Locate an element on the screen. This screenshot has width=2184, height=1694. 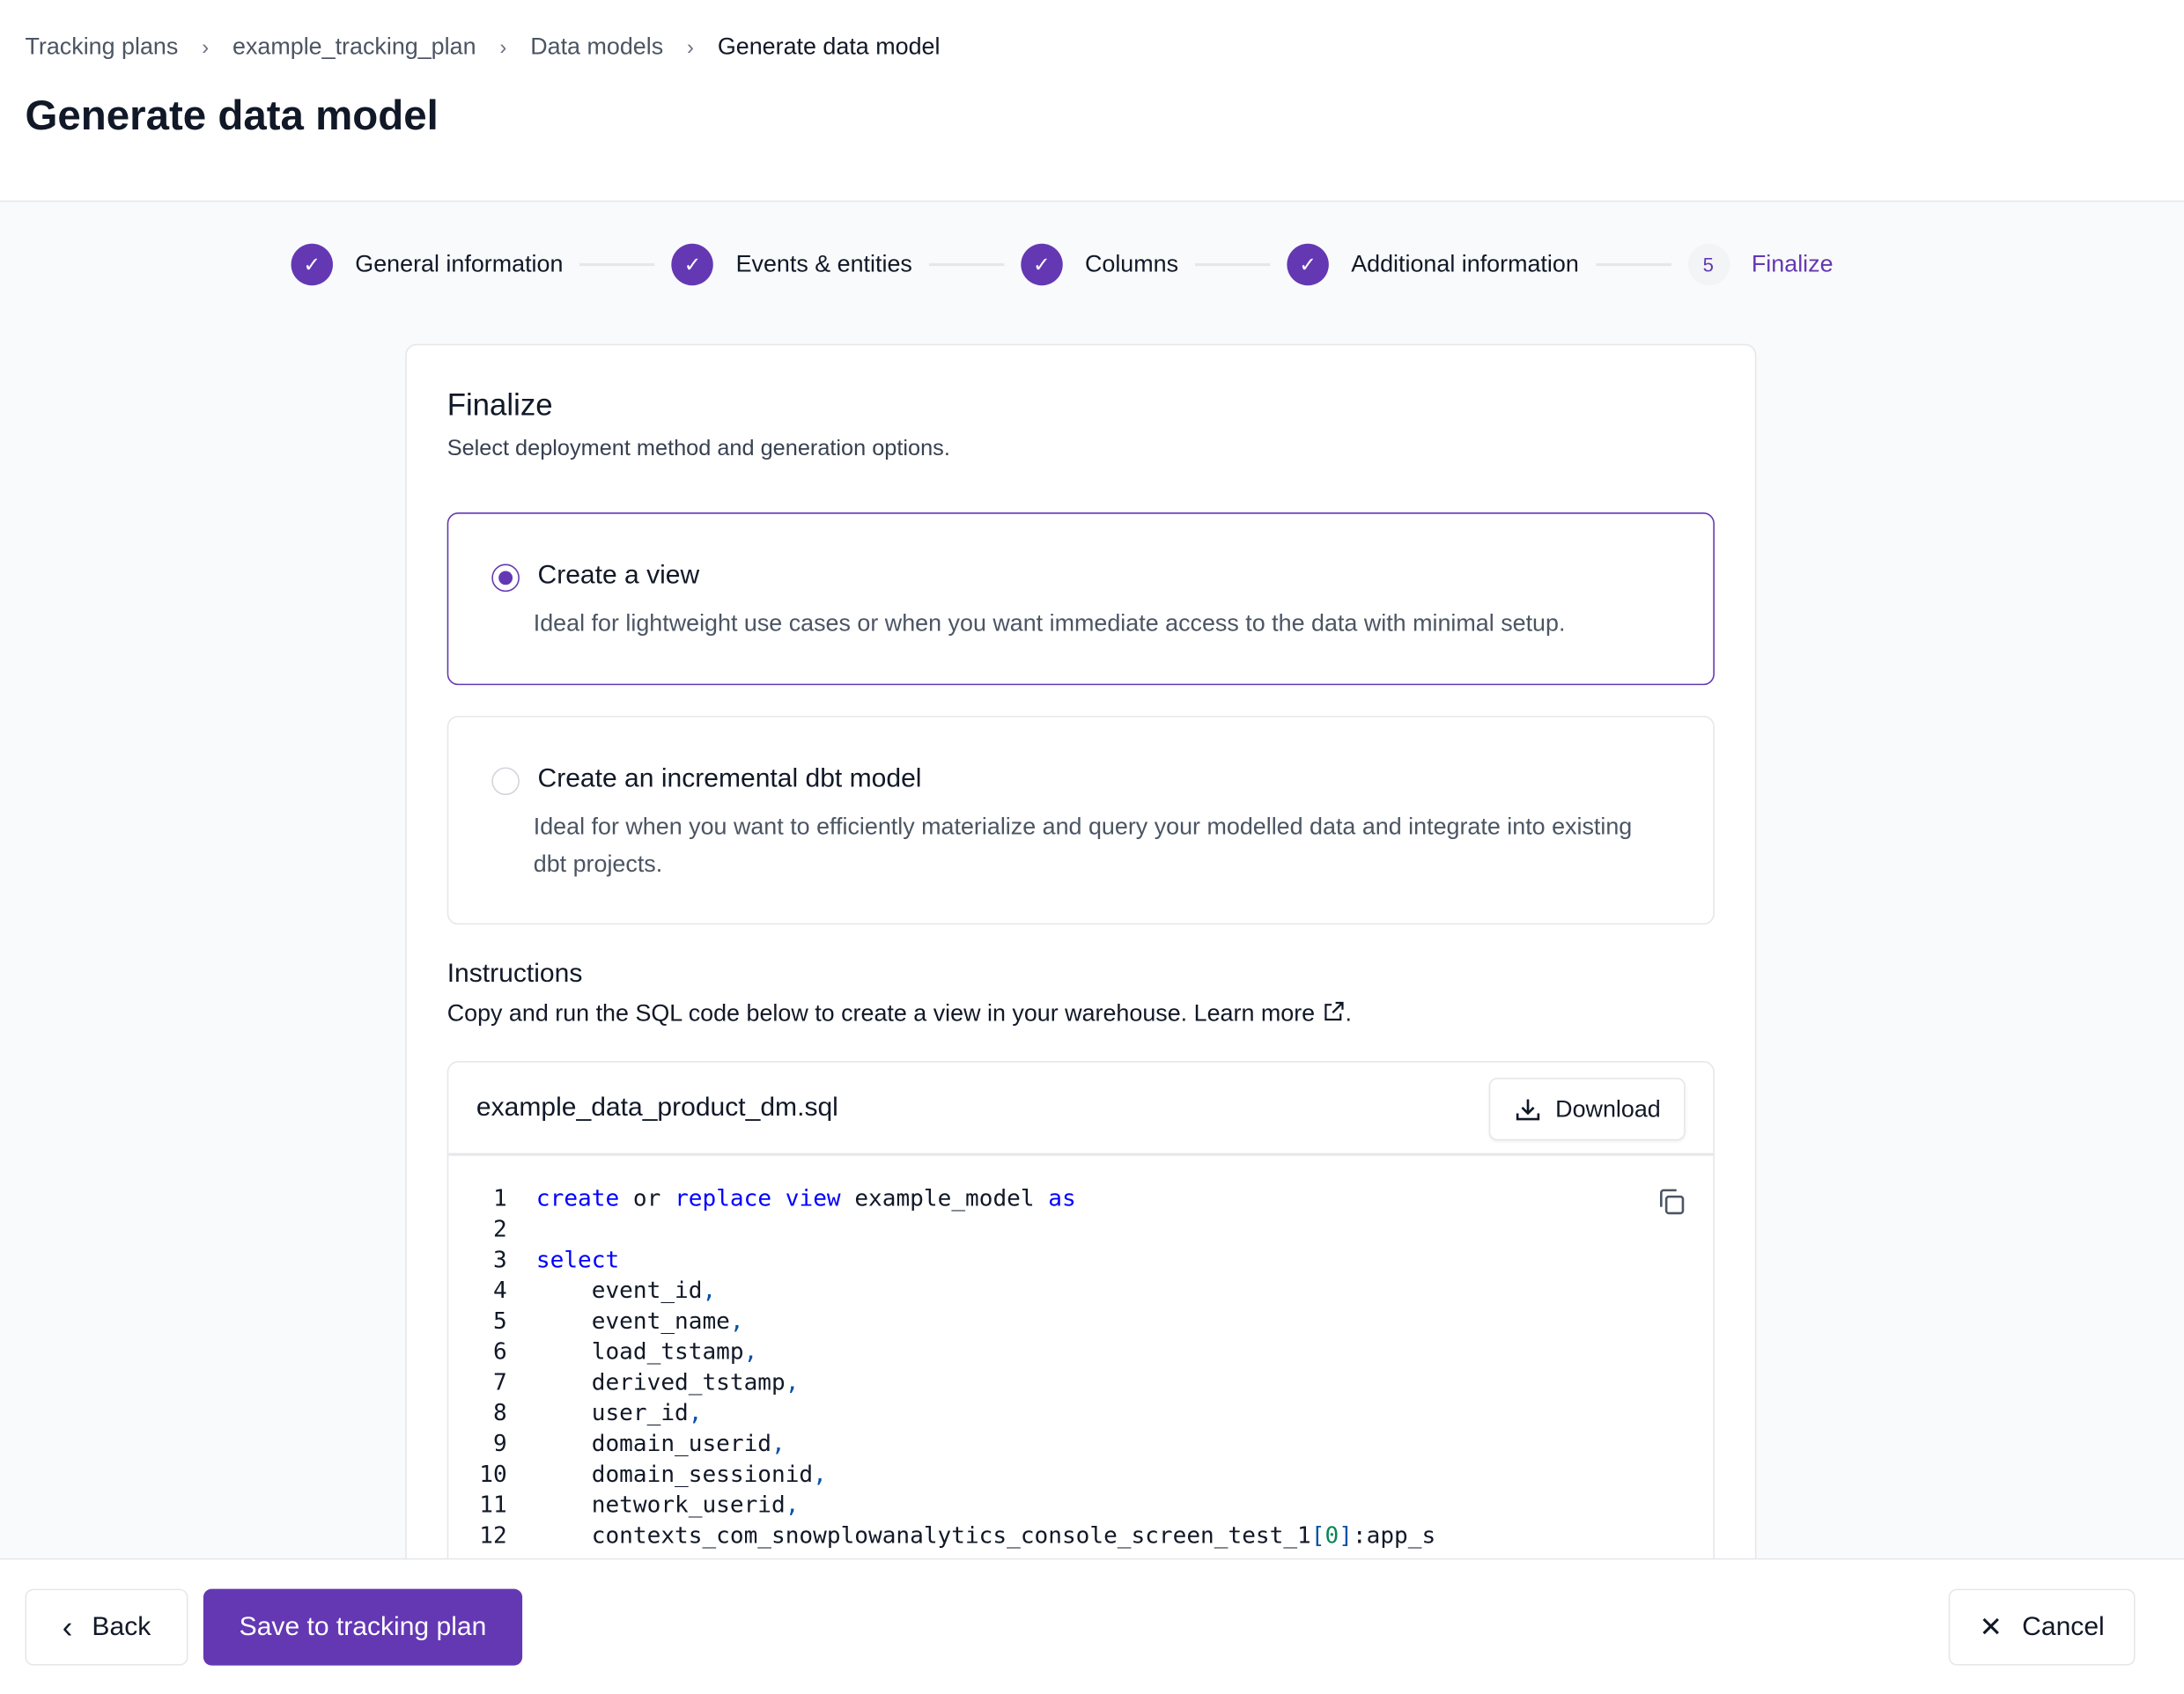
close-icon: ✕ is located at coordinates (1991, 1628).